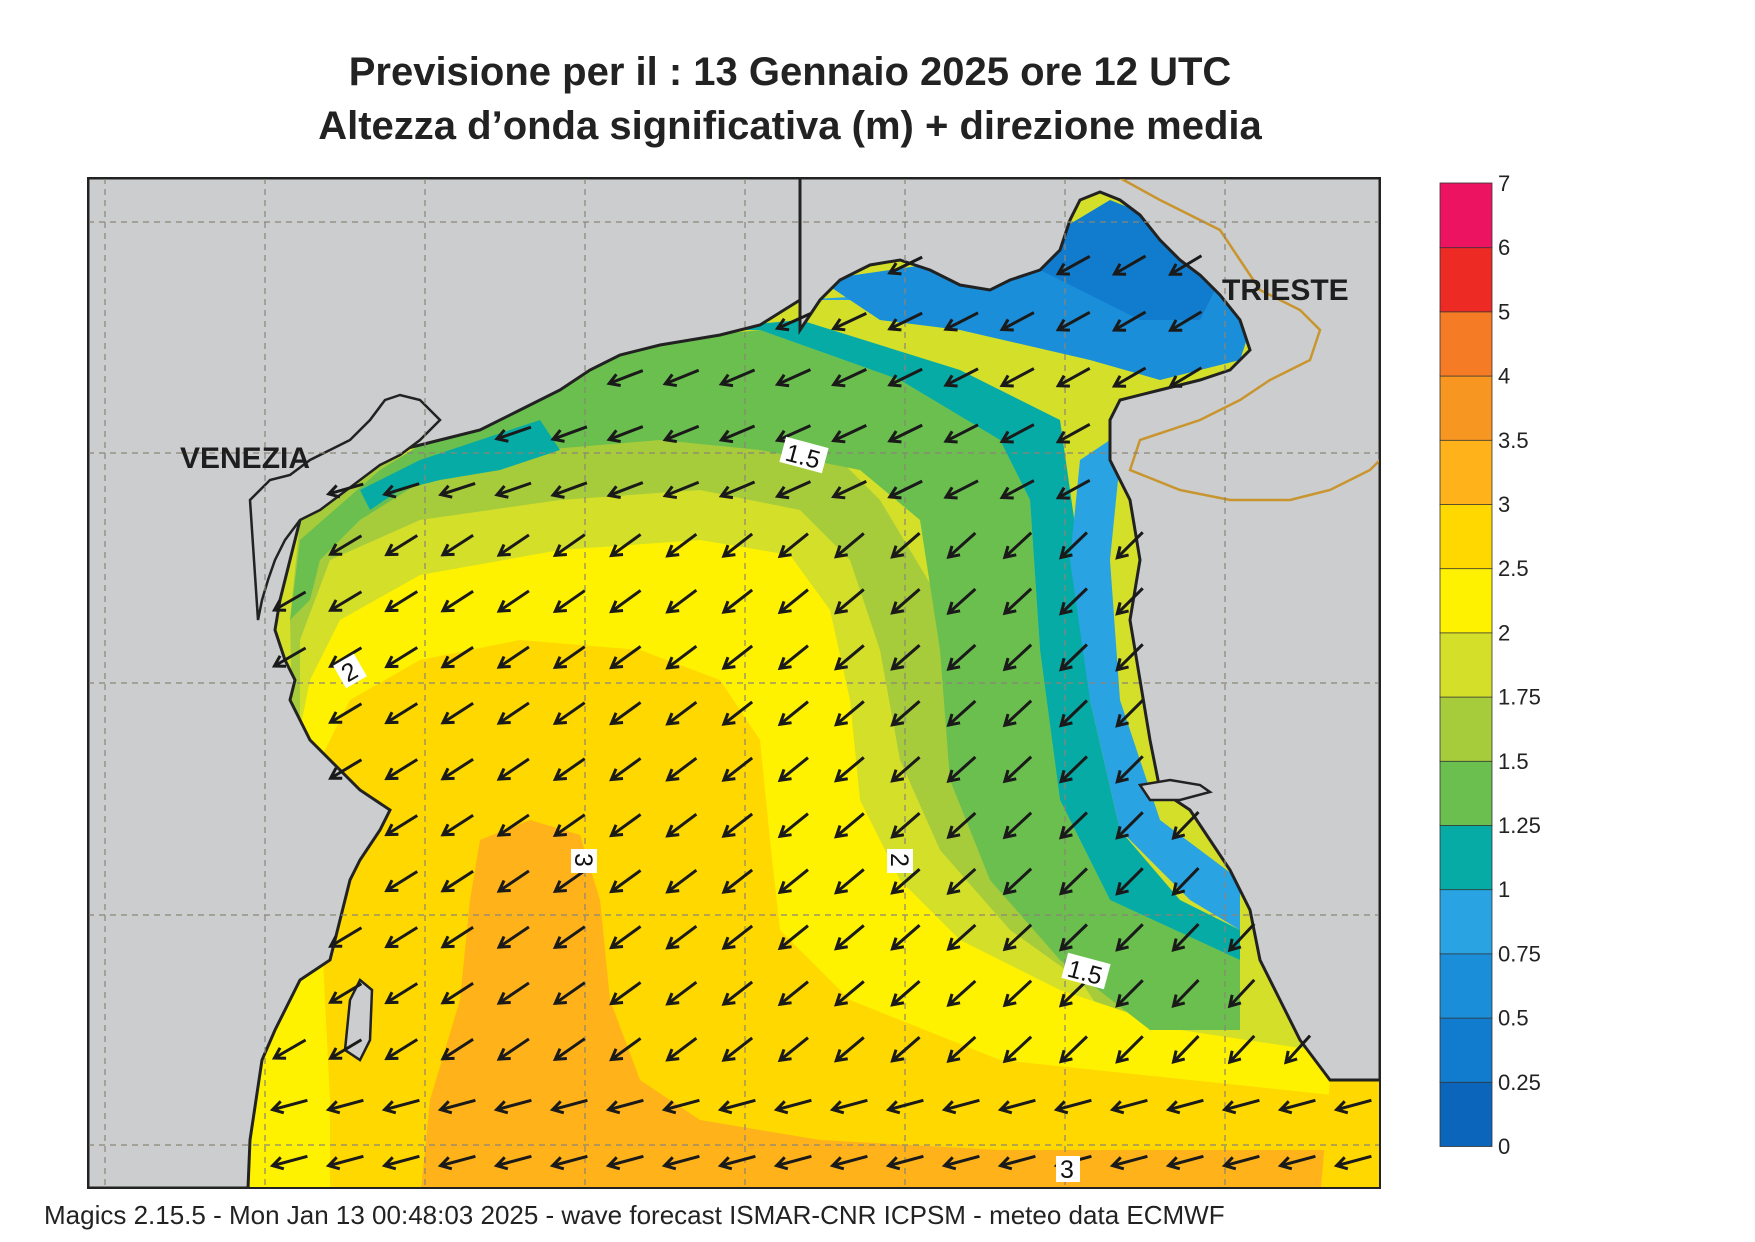  Describe the element at coordinates (1504, 889) in the screenshot. I see `legend-tick-label: 1` at that location.